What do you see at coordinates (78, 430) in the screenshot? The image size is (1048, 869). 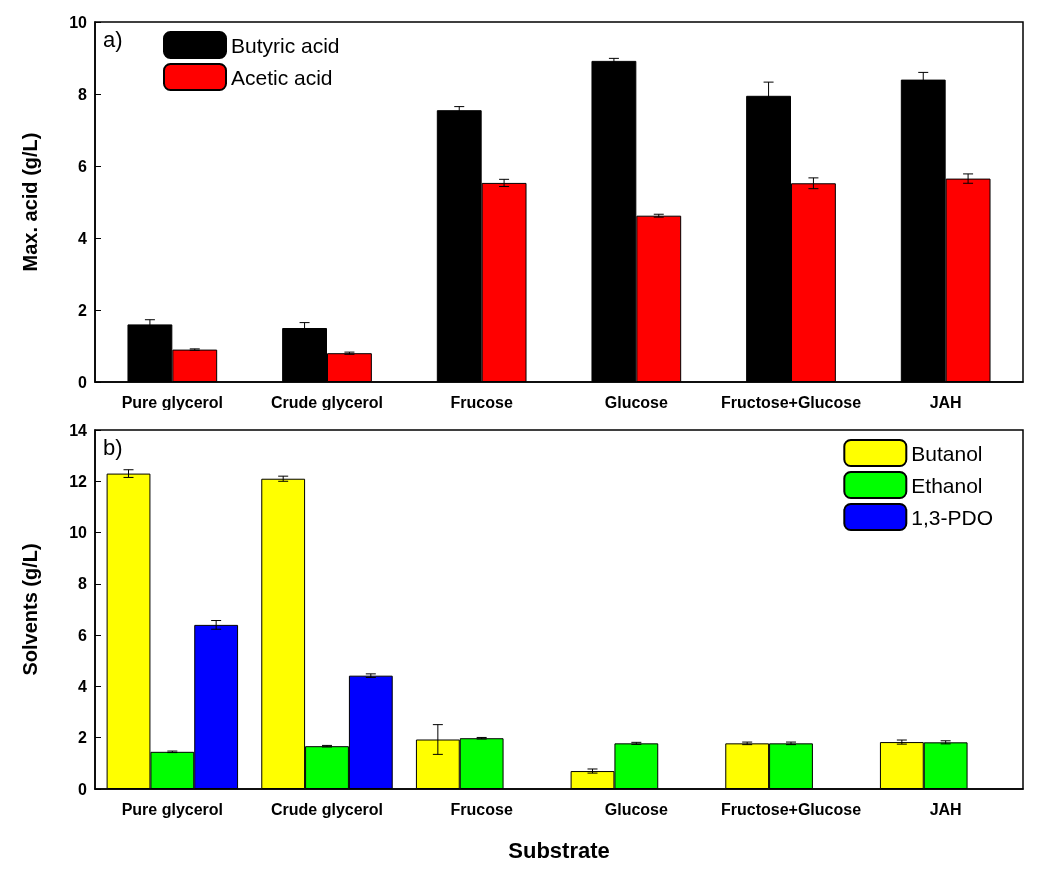 I see `y-tick-label: 14` at bounding box center [78, 430].